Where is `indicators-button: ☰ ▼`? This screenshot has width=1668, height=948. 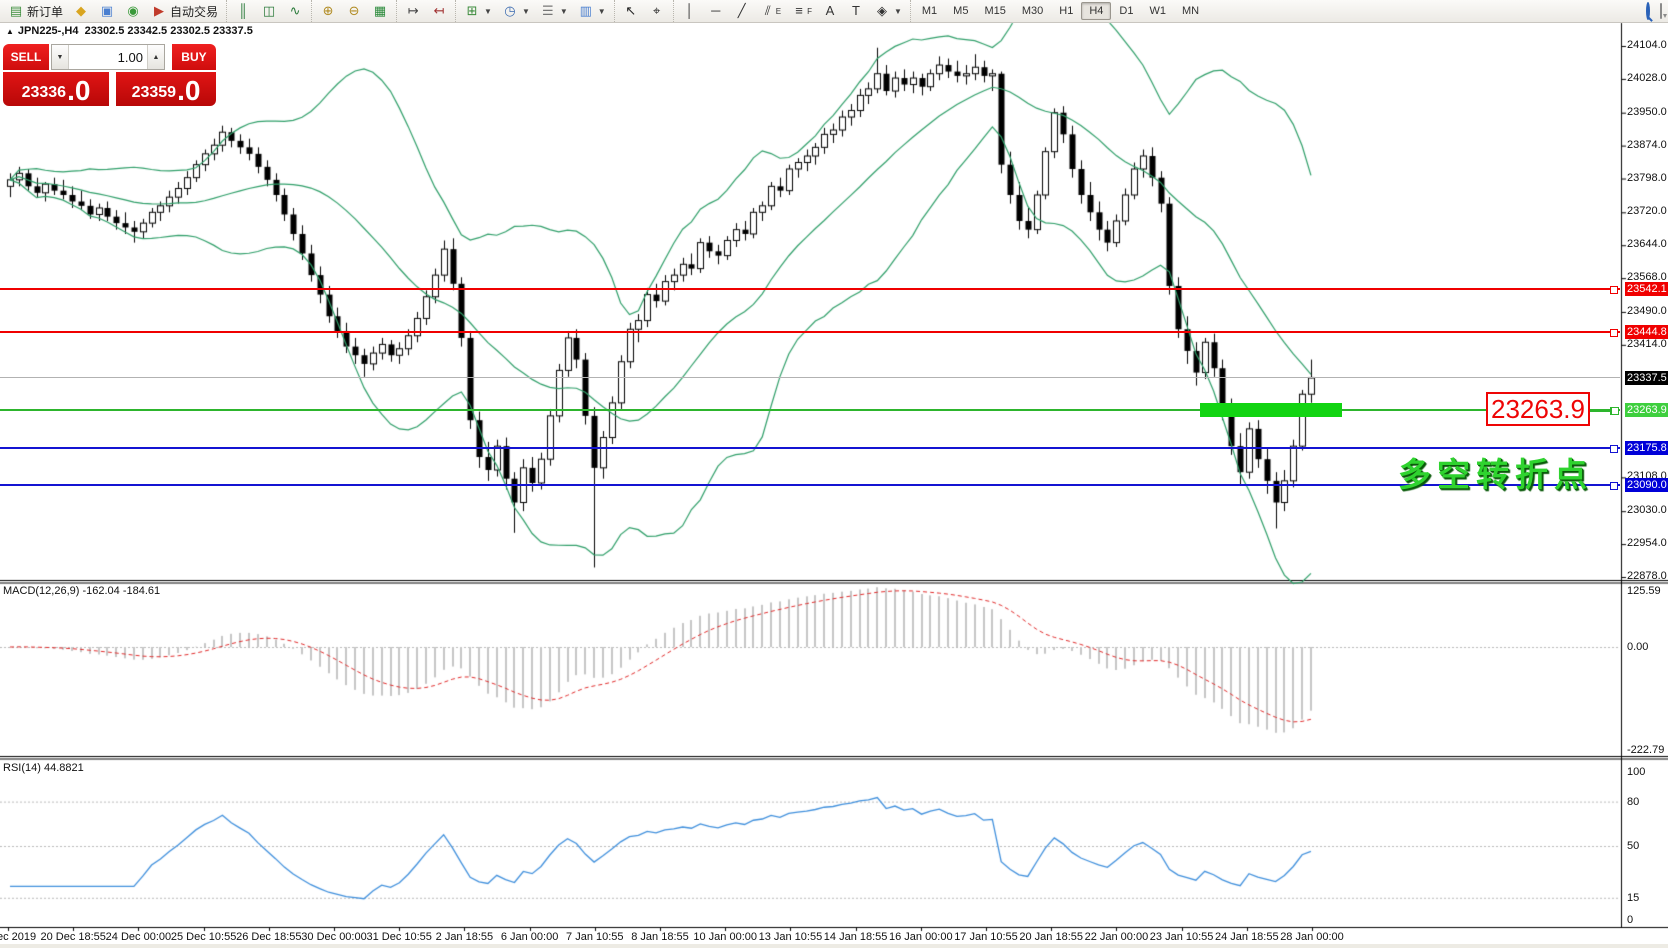 indicators-button: ☰ ▼ is located at coordinates (554, 11).